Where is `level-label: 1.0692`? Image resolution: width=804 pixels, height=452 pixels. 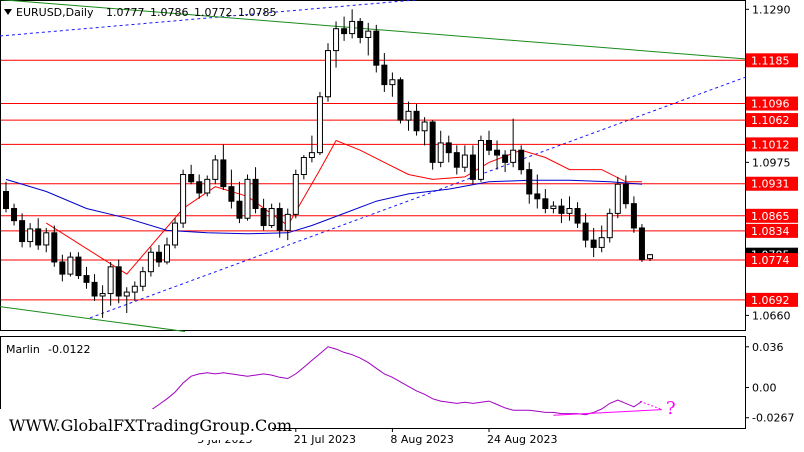
level-label: 1.0692 is located at coordinates (770, 300).